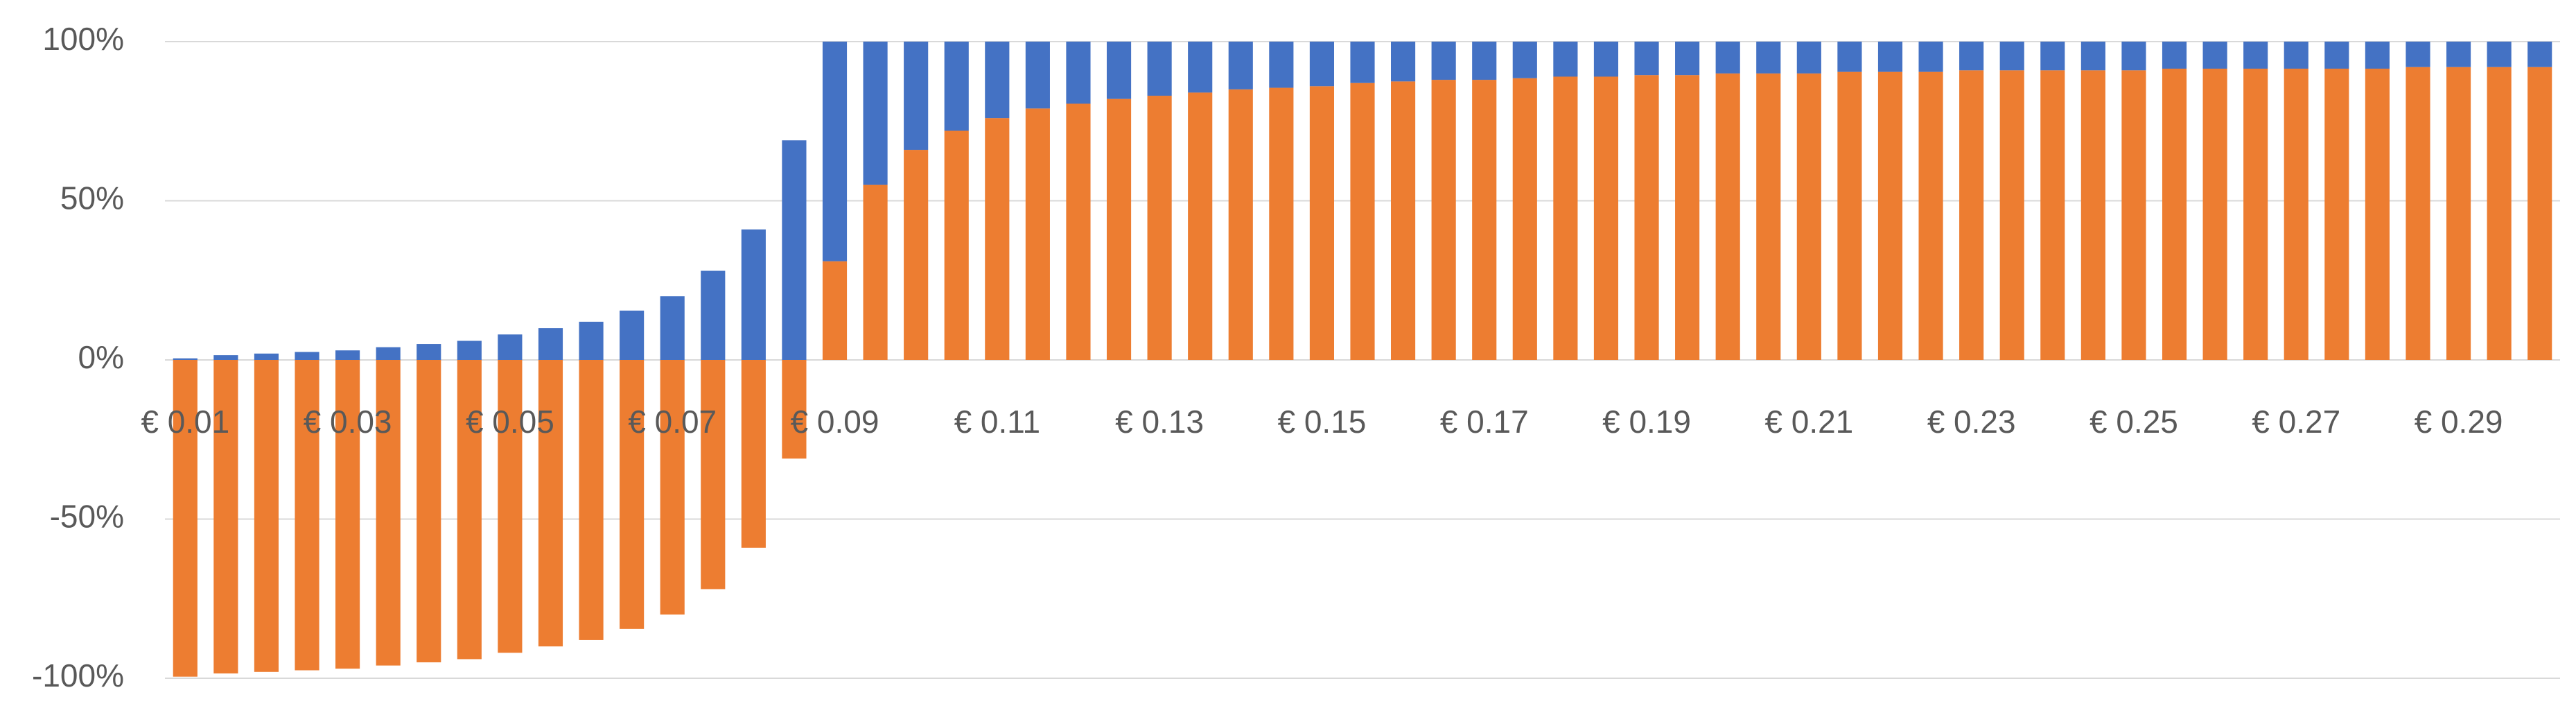 This screenshot has width=2576, height=715. Describe the element at coordinates (1484, 422) in the screenshot. I see `x-tick-label: € 0.17` at that location.